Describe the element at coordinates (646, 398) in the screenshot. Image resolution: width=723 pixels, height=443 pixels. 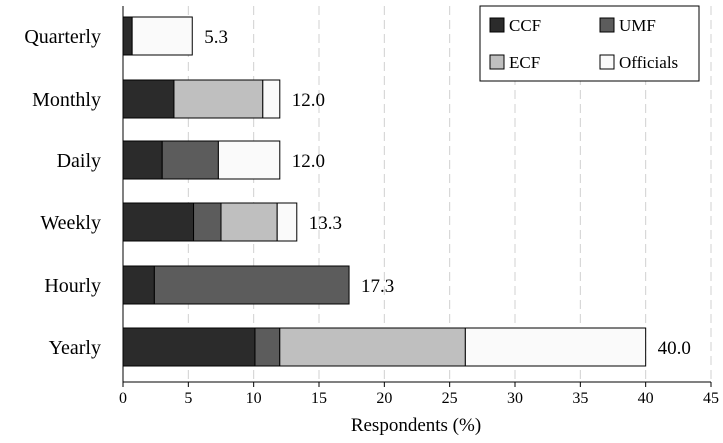
I see `x-tick-label: 40` at that location.